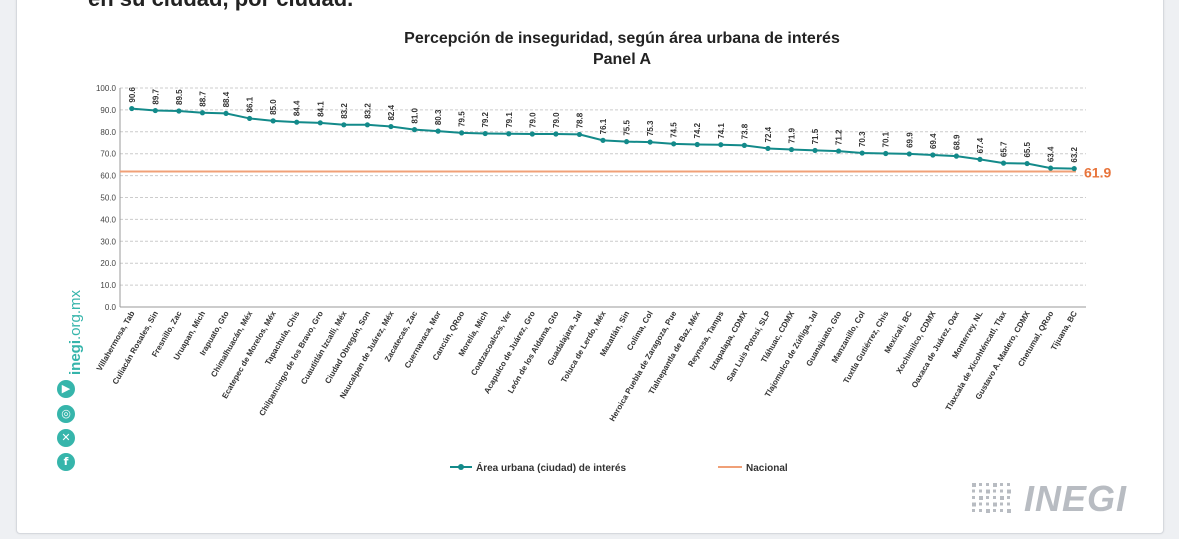  I want to click on data-label: 74.5, so click(674, 130).